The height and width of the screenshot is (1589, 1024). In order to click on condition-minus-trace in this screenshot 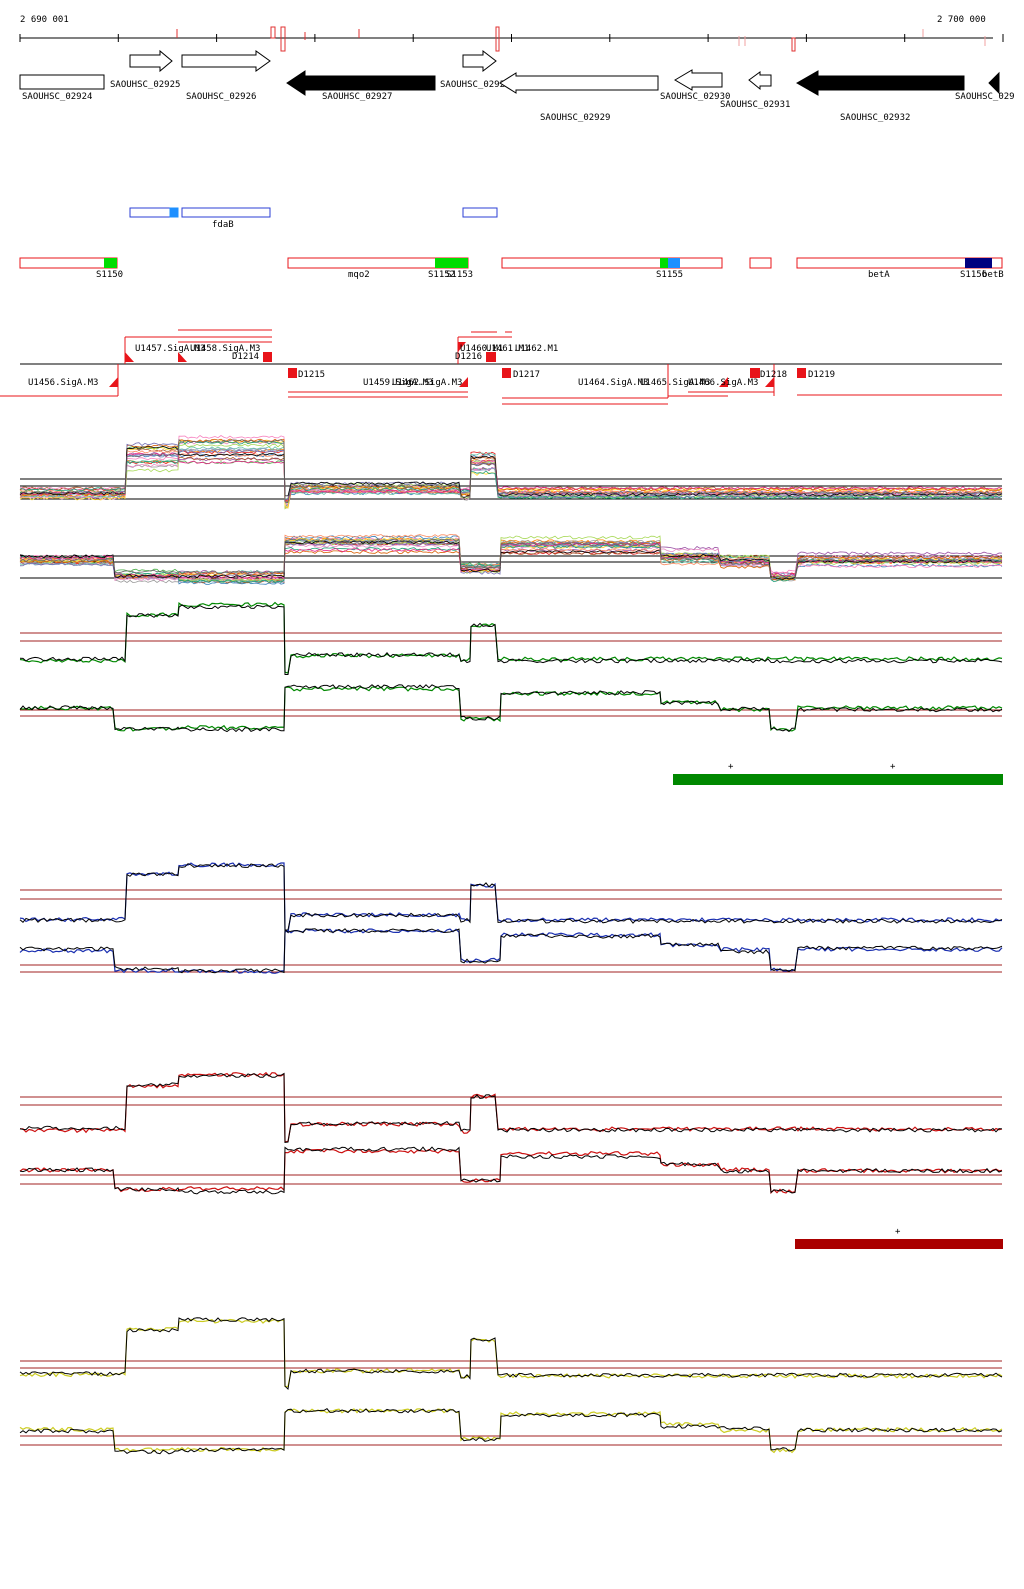, I will do `click(511, 1431)`.